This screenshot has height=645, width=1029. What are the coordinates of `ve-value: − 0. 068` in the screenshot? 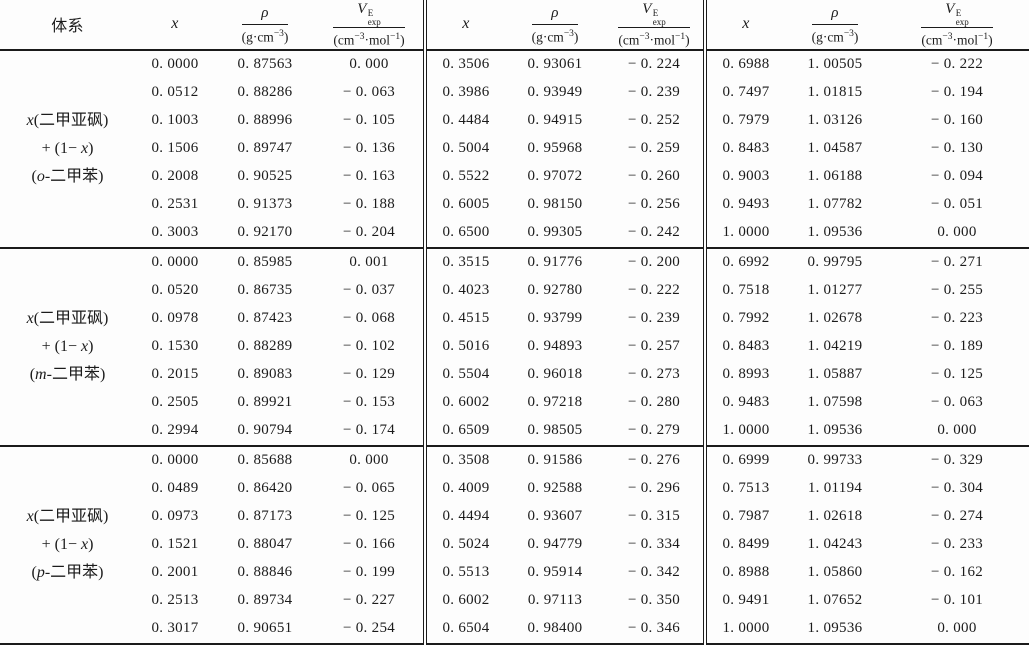 It's located at (369, 318).